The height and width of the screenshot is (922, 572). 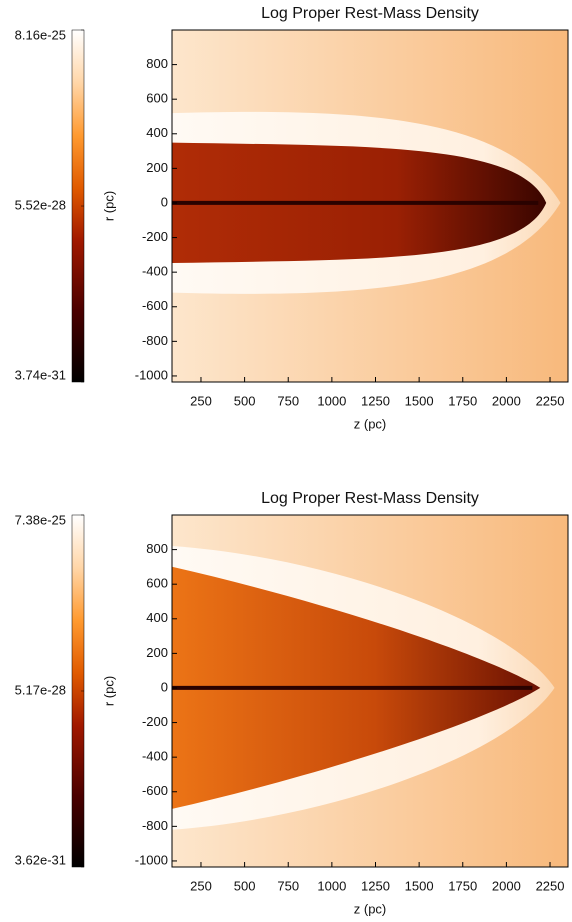 I want to click on colorbar-tick-label: 3.62e-31, so click(x=40, y=859).